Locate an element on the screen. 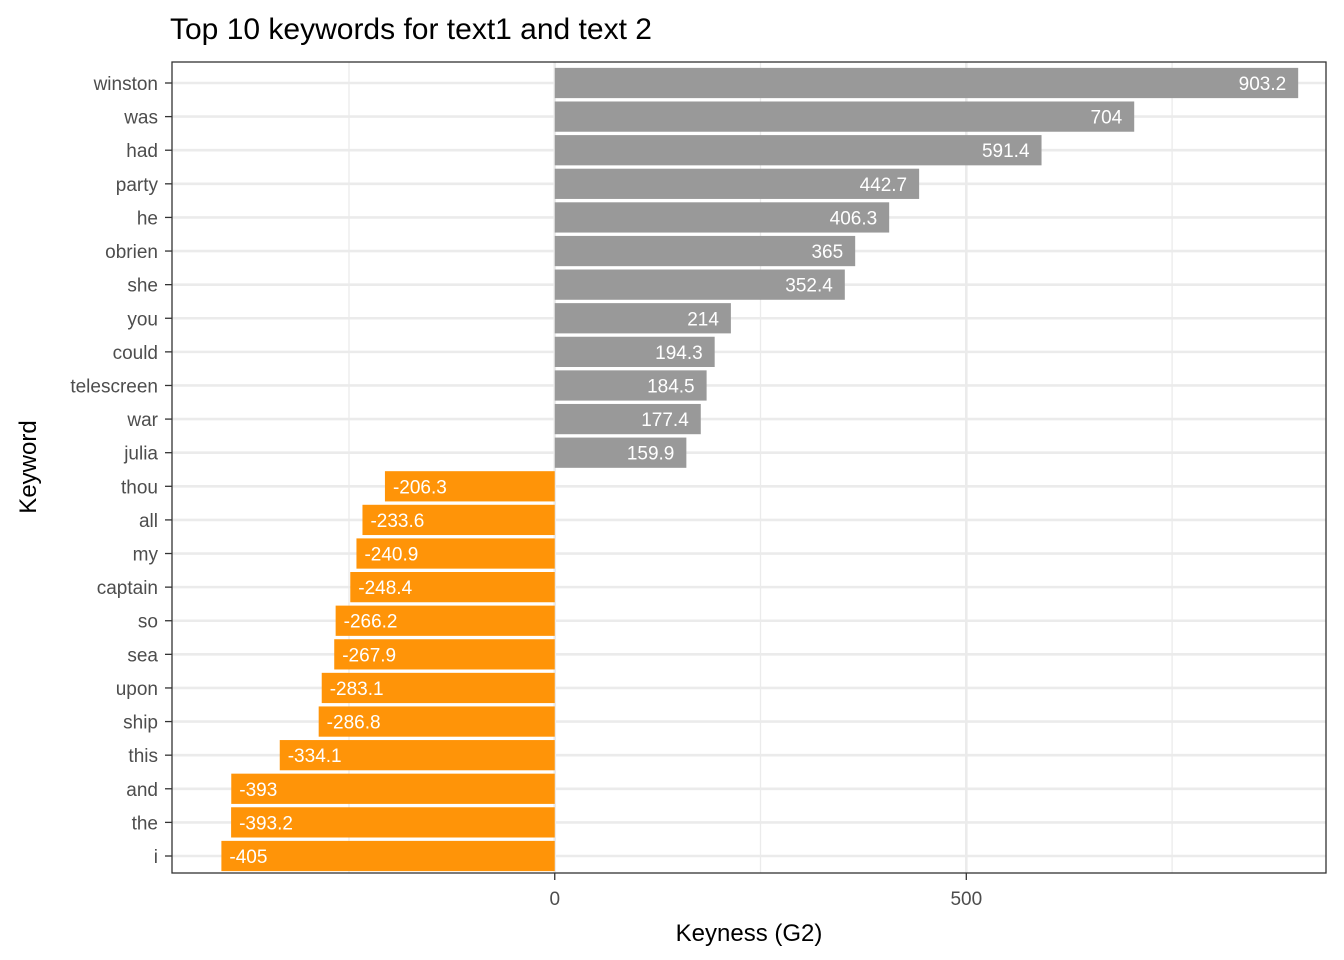  y-tick-label: this is located at coordinates (143, 756).